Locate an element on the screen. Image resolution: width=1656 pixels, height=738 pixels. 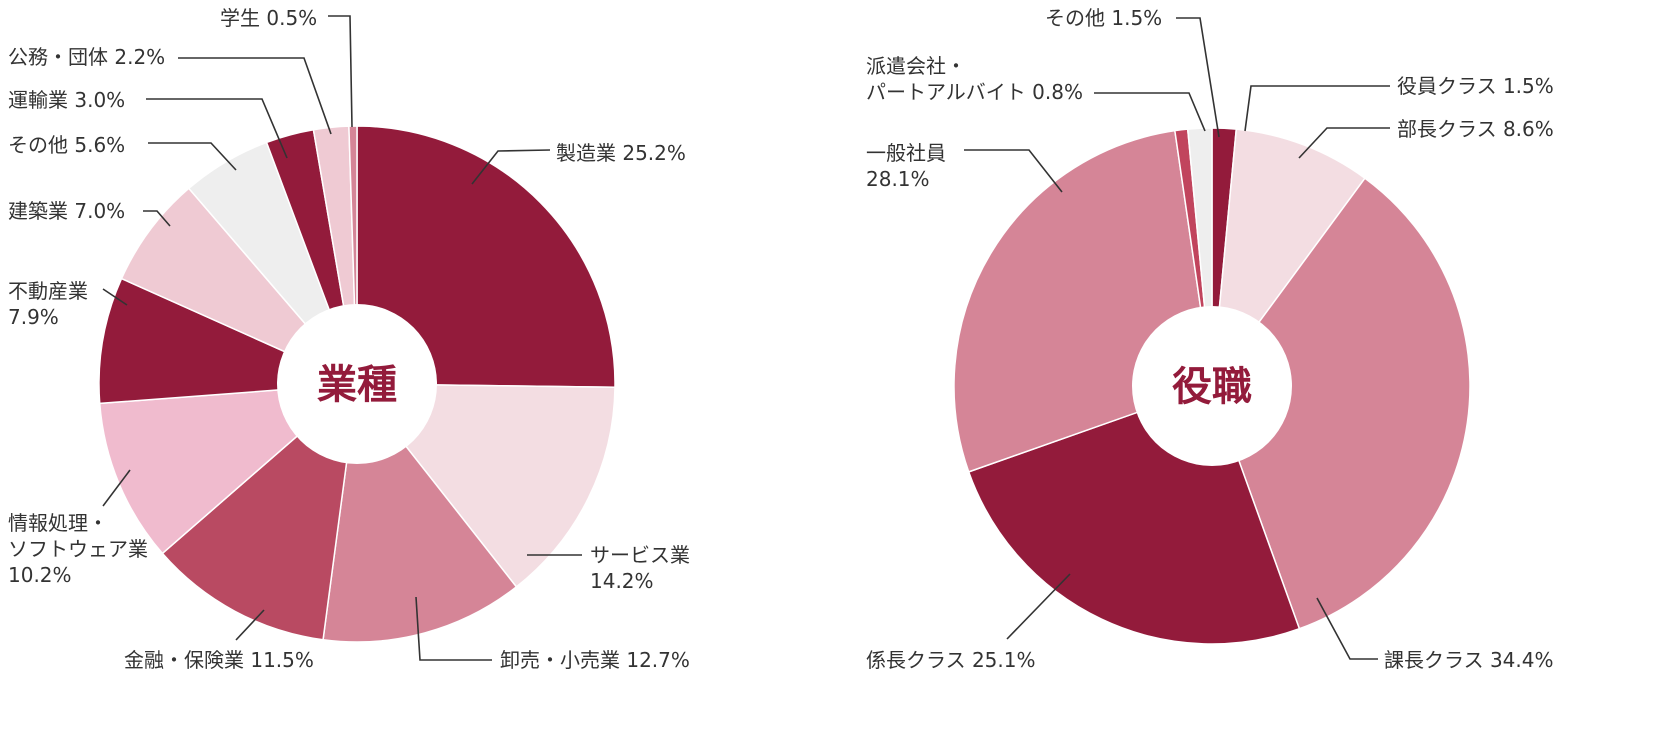
position-label-3: 係長クラス 25.1% is located at coordinates (951, 660).